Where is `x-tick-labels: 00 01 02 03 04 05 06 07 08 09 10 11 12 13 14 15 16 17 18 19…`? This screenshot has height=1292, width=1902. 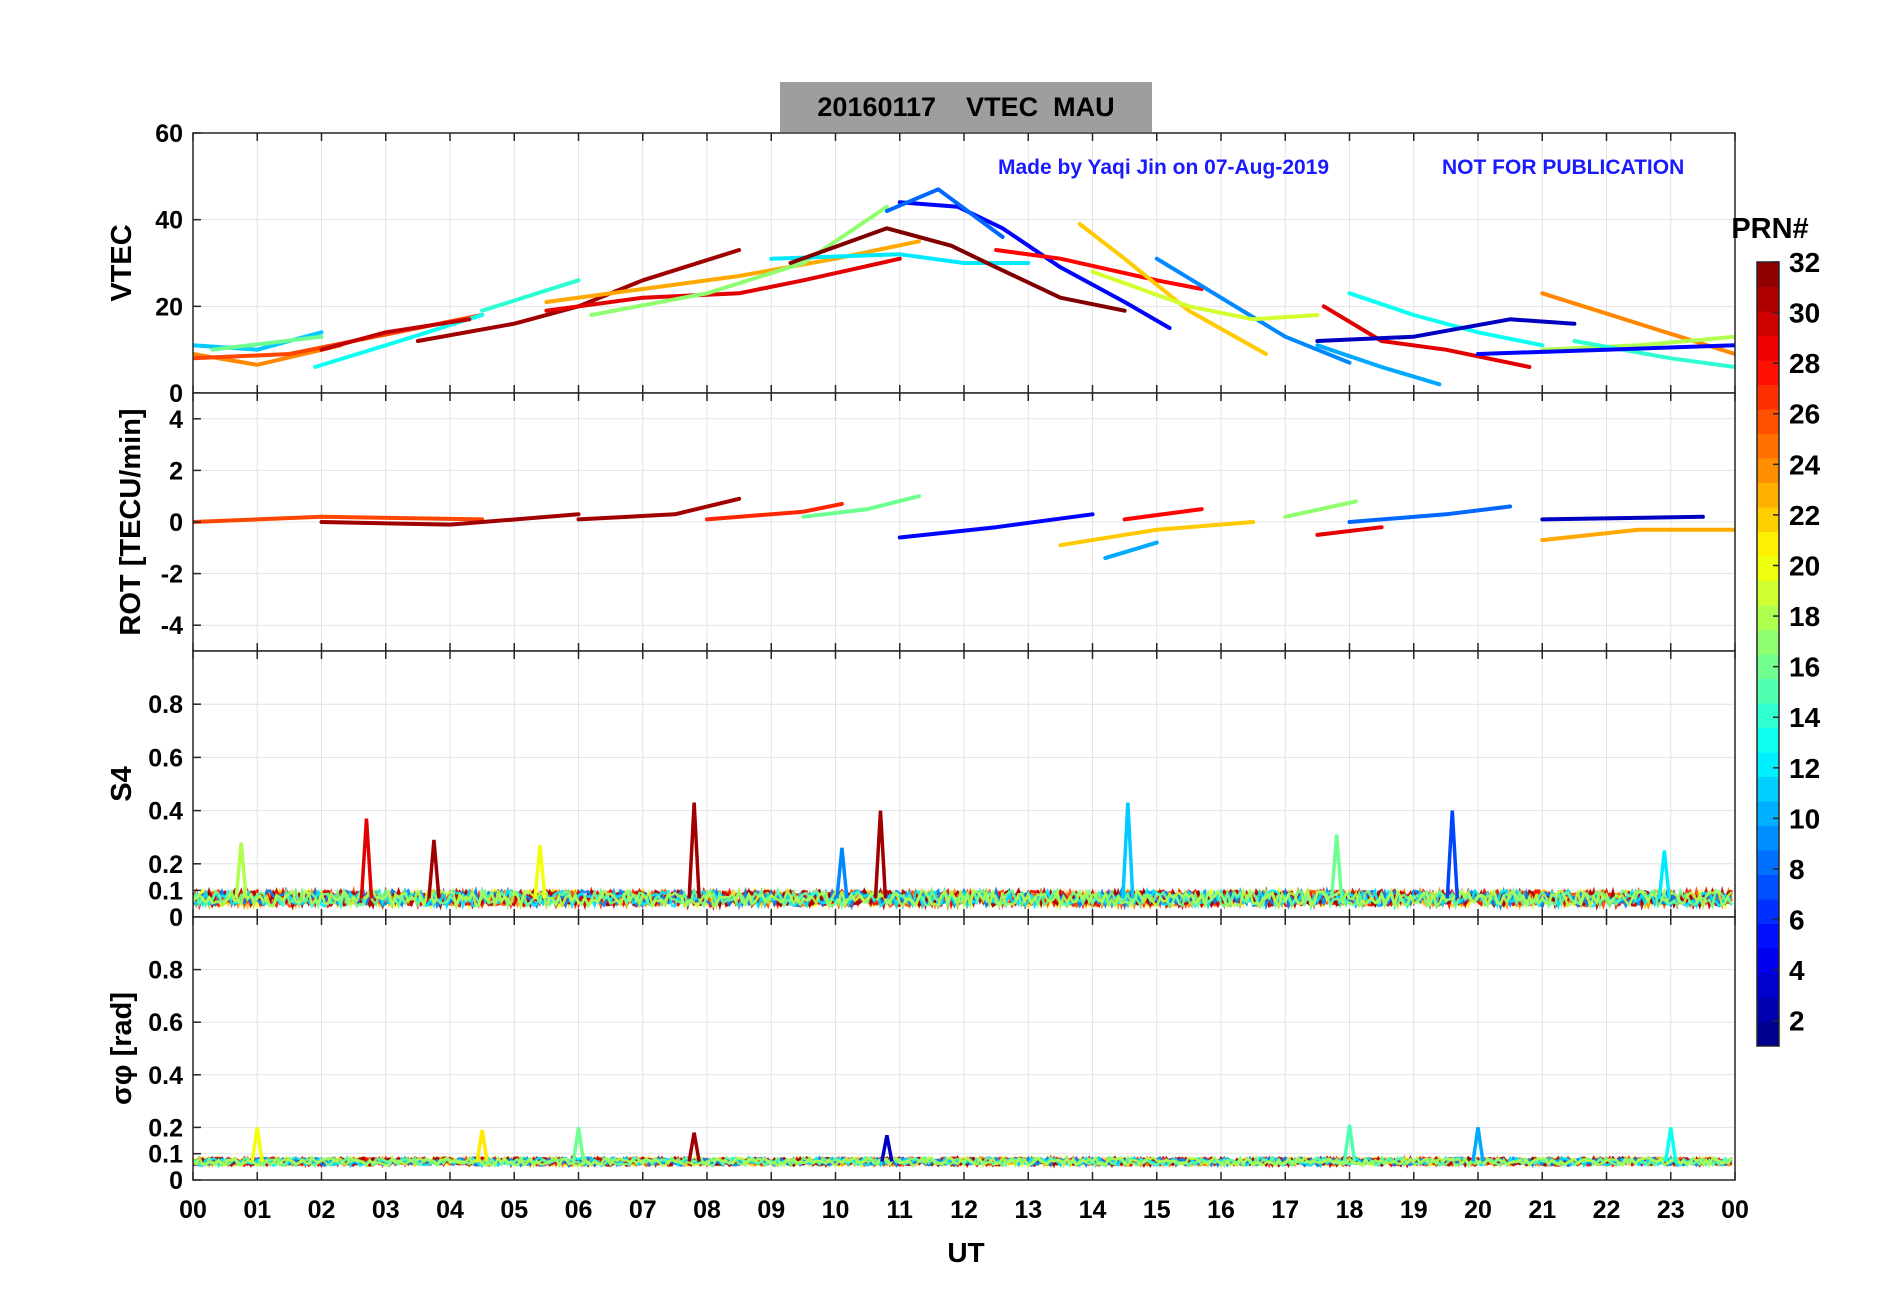
x-tick-labels: 00 01 02 03 04 05 06 07 08 09 10 11 12 13 14 15 16 17 18 19… is located at coordinates (964, 1210).